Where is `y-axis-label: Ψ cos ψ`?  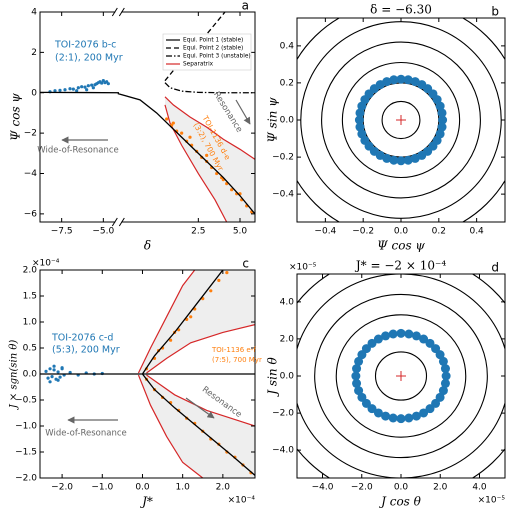 y-axis-label: Ψ cos ψ is located at coordinates (16, 117).